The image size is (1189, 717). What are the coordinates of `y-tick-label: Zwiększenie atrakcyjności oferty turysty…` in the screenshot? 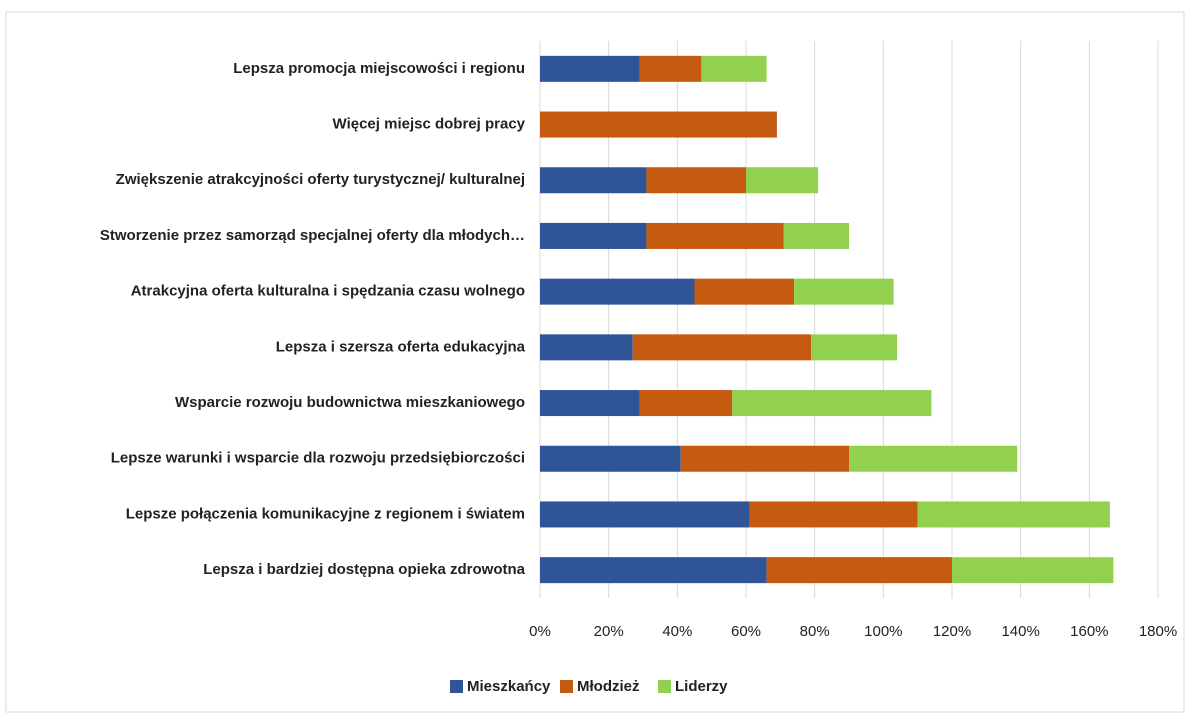 It's located at (320, 179).